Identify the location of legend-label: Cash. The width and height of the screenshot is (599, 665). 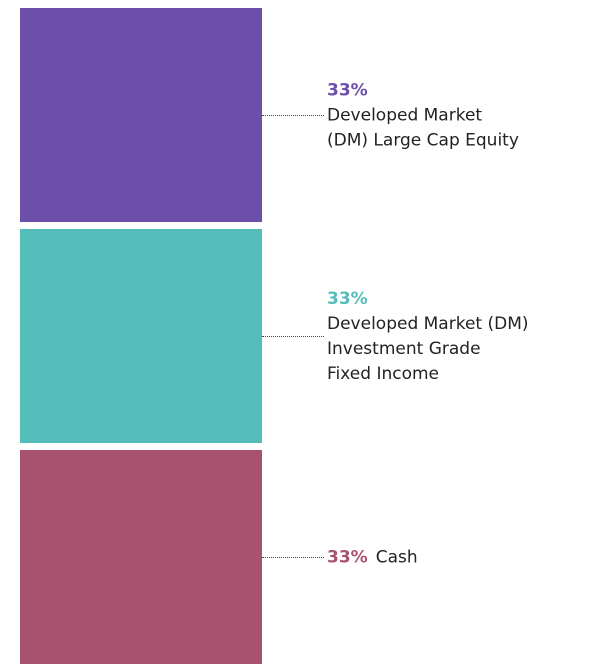
(396, 557).